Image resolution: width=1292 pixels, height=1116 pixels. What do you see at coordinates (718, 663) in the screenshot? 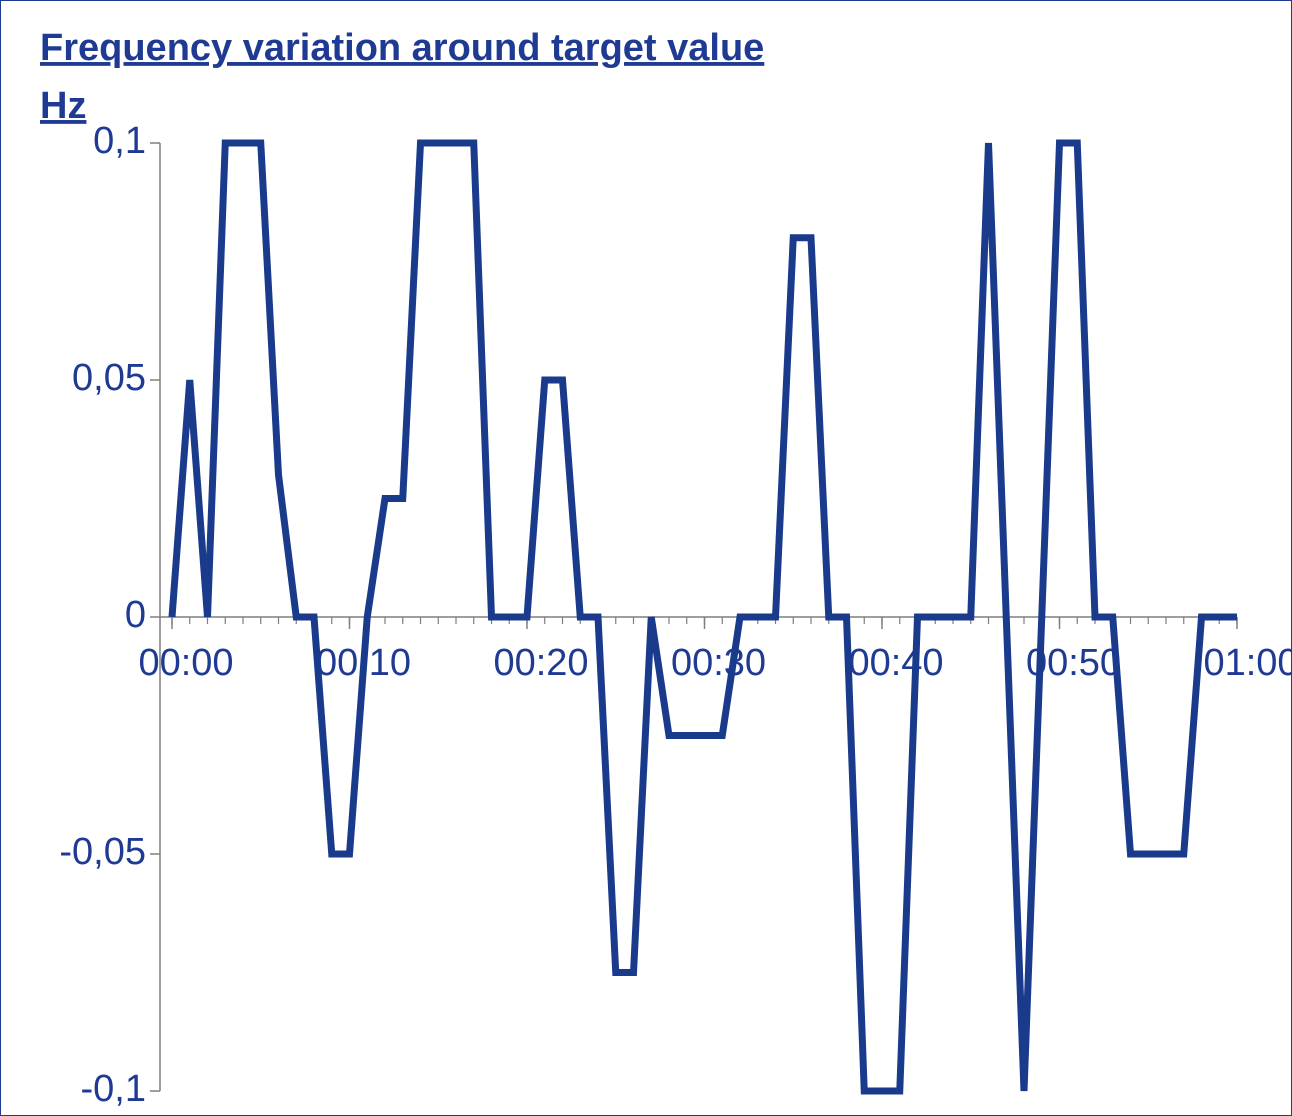
I see `x-tick-label: 00:30` at bounding box center [718, 663].